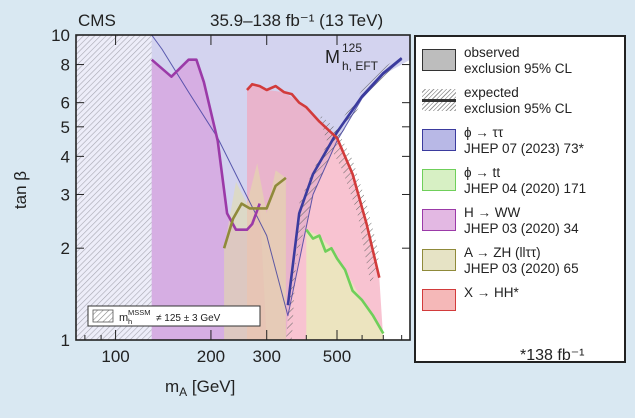  I want to click on legend-item: ϕ → ττ JHEP 07 (2023) 73*, so click(503, 141).